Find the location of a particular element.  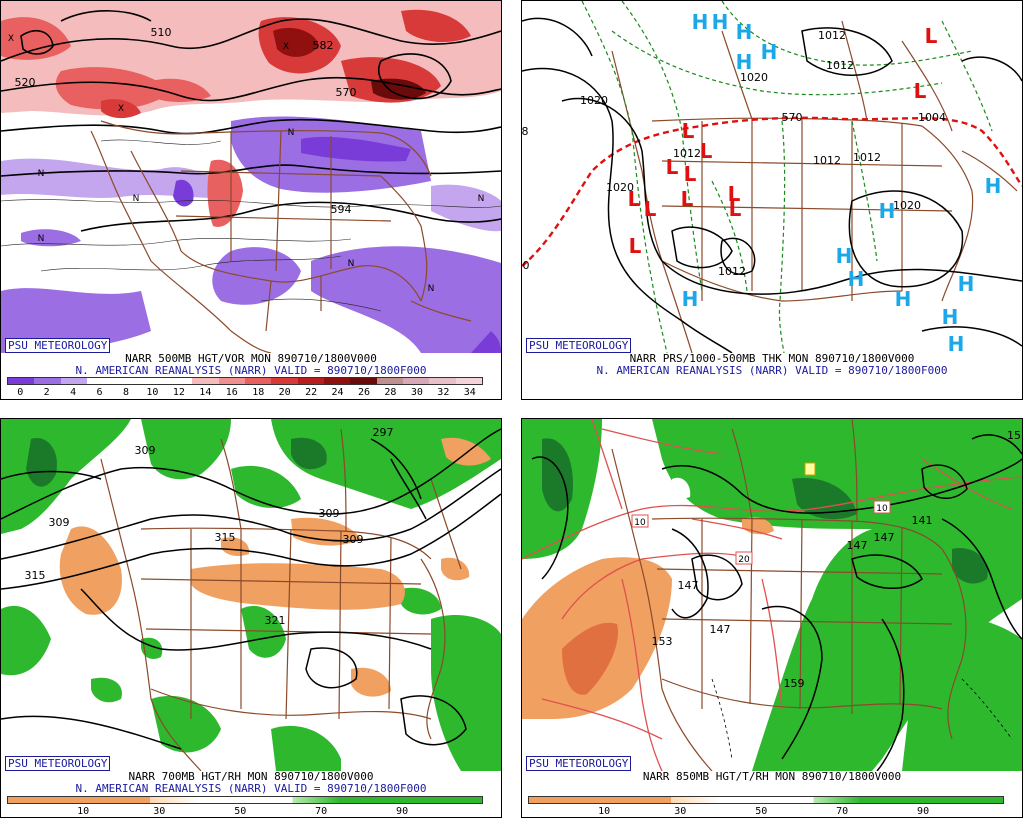

contour-label: 570 is located at coordinates (346, 92).